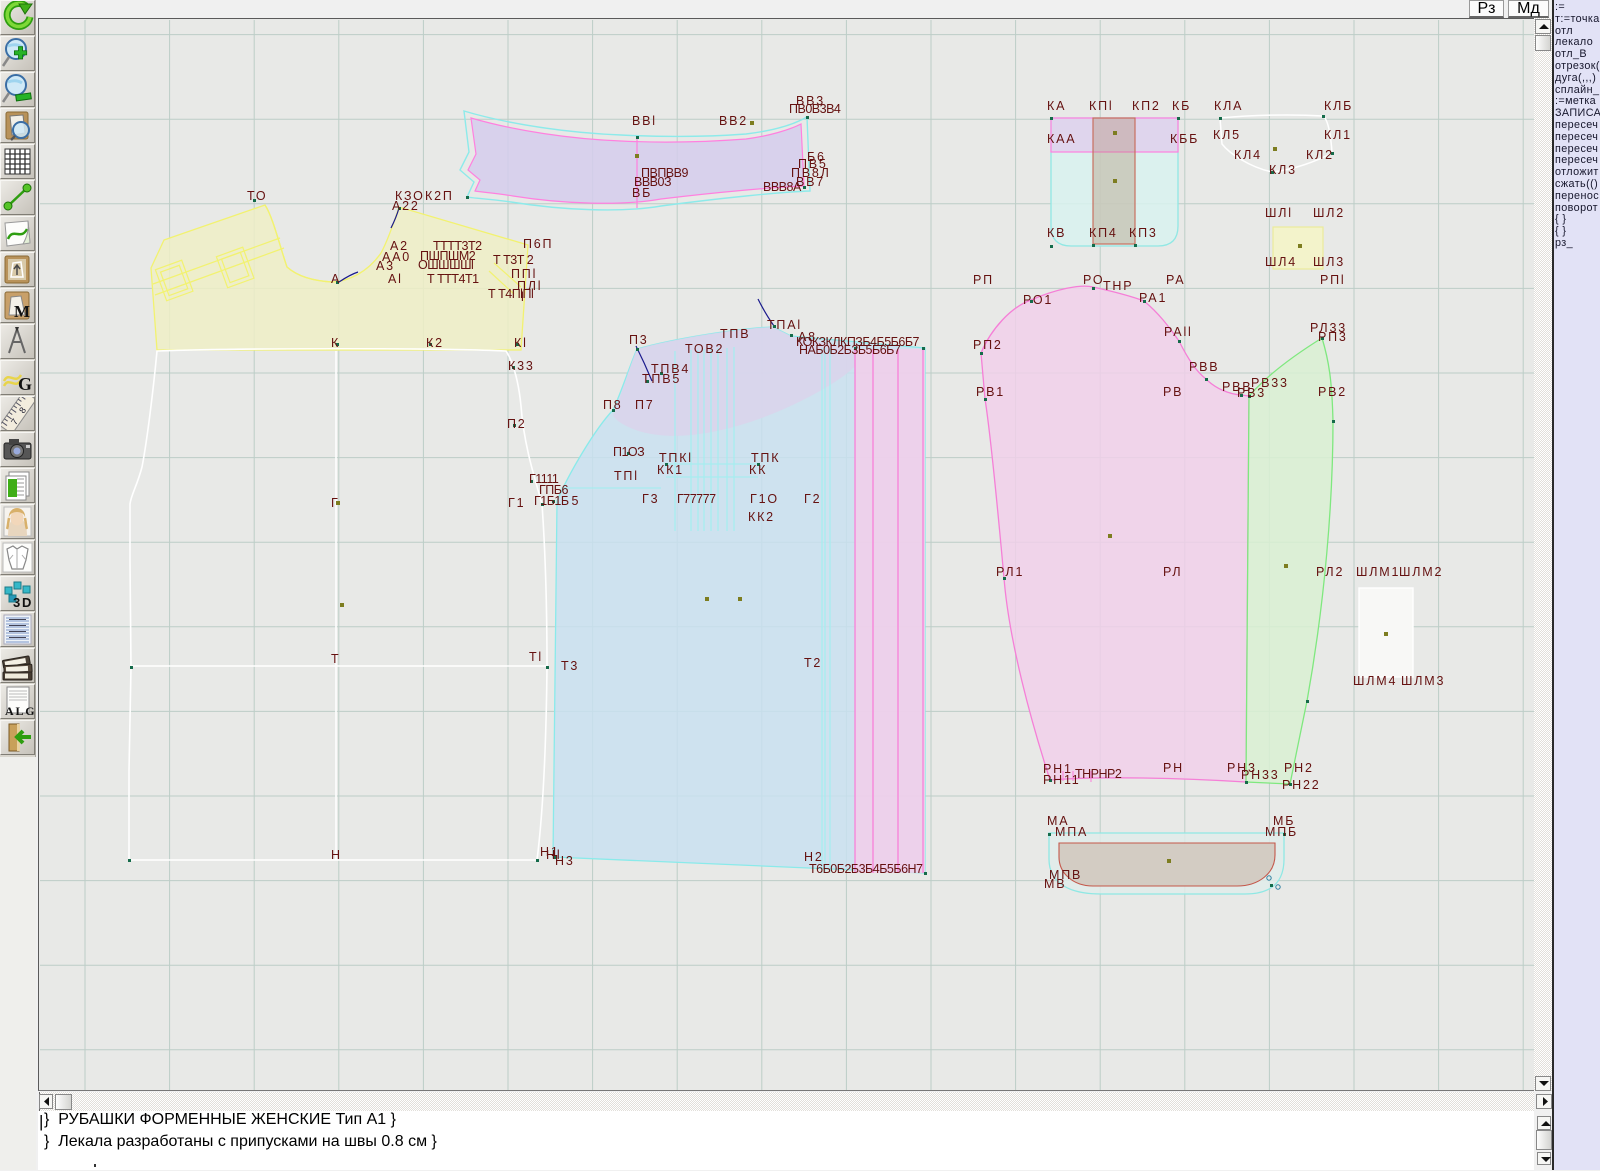  I want to click on svg-text: КОКЗКЛКПЗБ4Б5Б6Б7, so click(858, 342).